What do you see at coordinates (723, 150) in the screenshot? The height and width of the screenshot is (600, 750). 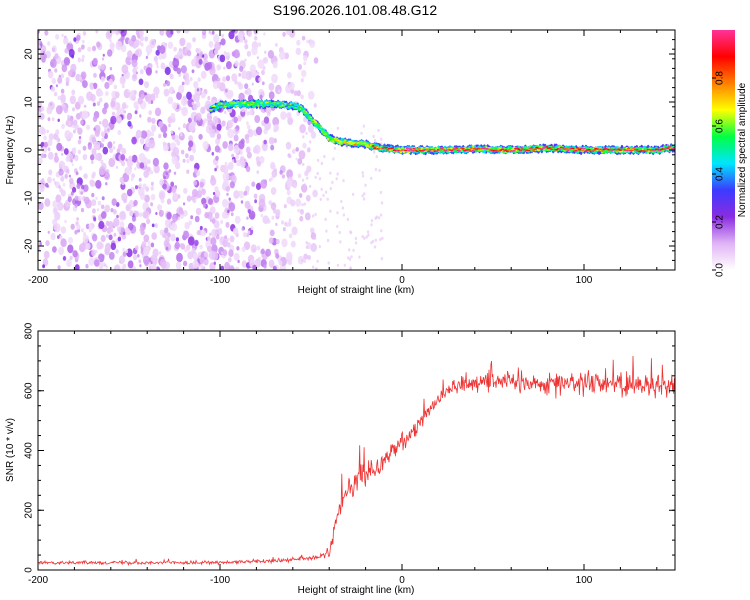 I see `colorbar-bar` at bounding box center [723, 150].